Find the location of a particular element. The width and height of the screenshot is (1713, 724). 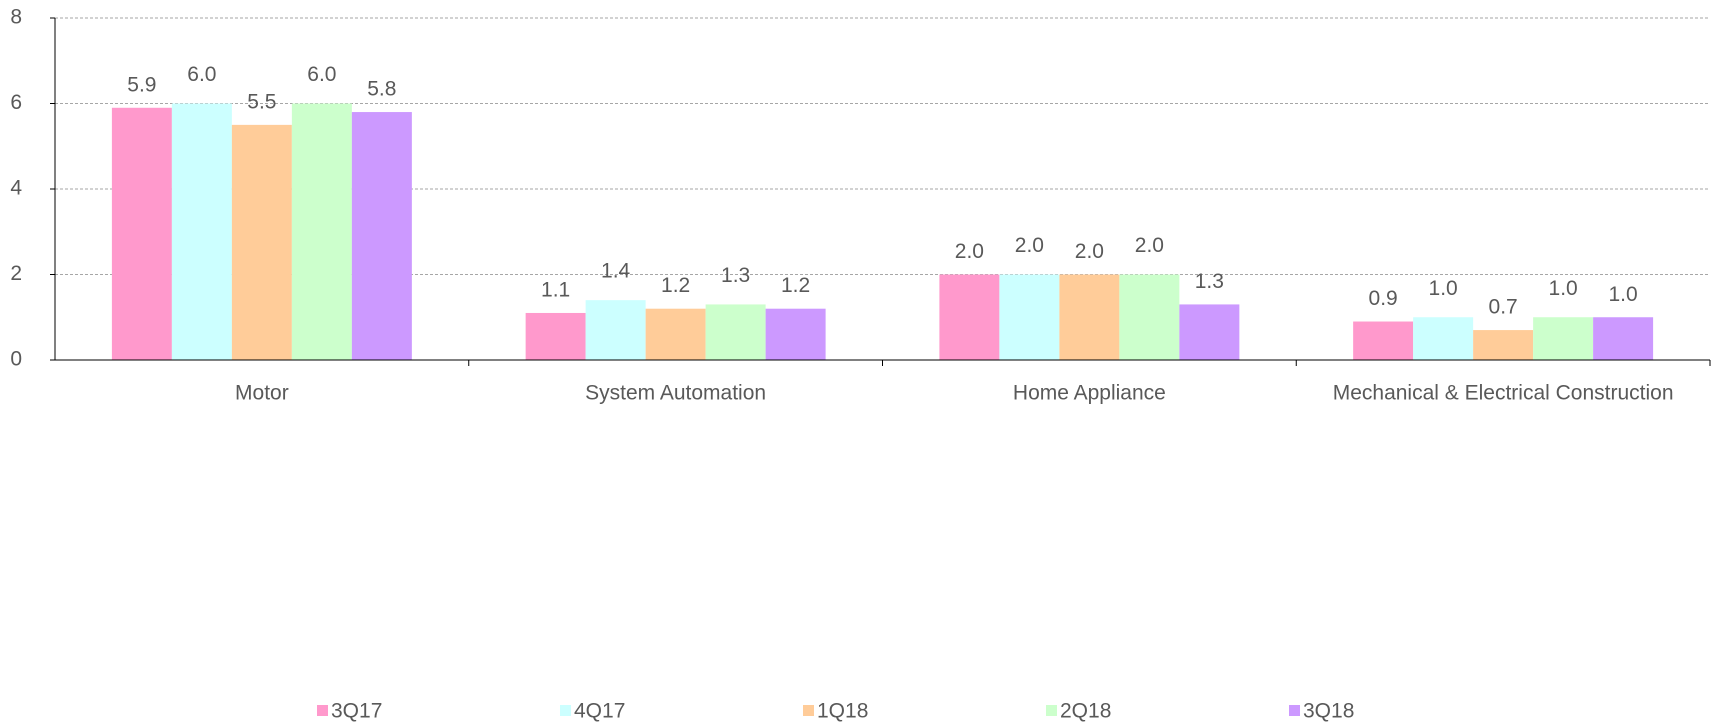

data-label: 1.4 is located at coordinates (616, 271).